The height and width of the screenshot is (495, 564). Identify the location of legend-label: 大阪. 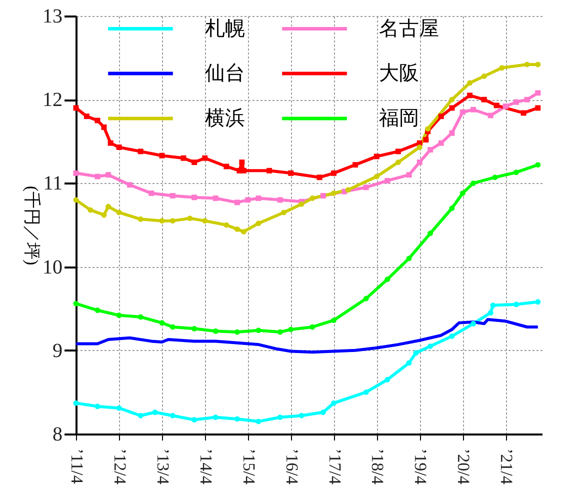
(399, 73).